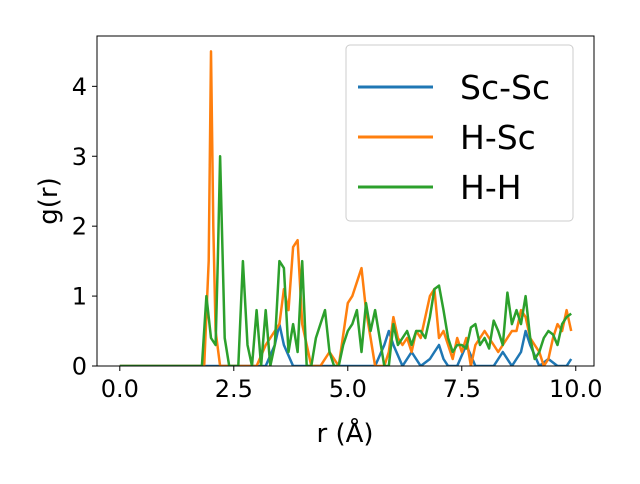 This screenshot has width=640, height=484. Describe the element at coordinates (79, 367) in the screenshot. I see `y-tick-label: 0` at that location.